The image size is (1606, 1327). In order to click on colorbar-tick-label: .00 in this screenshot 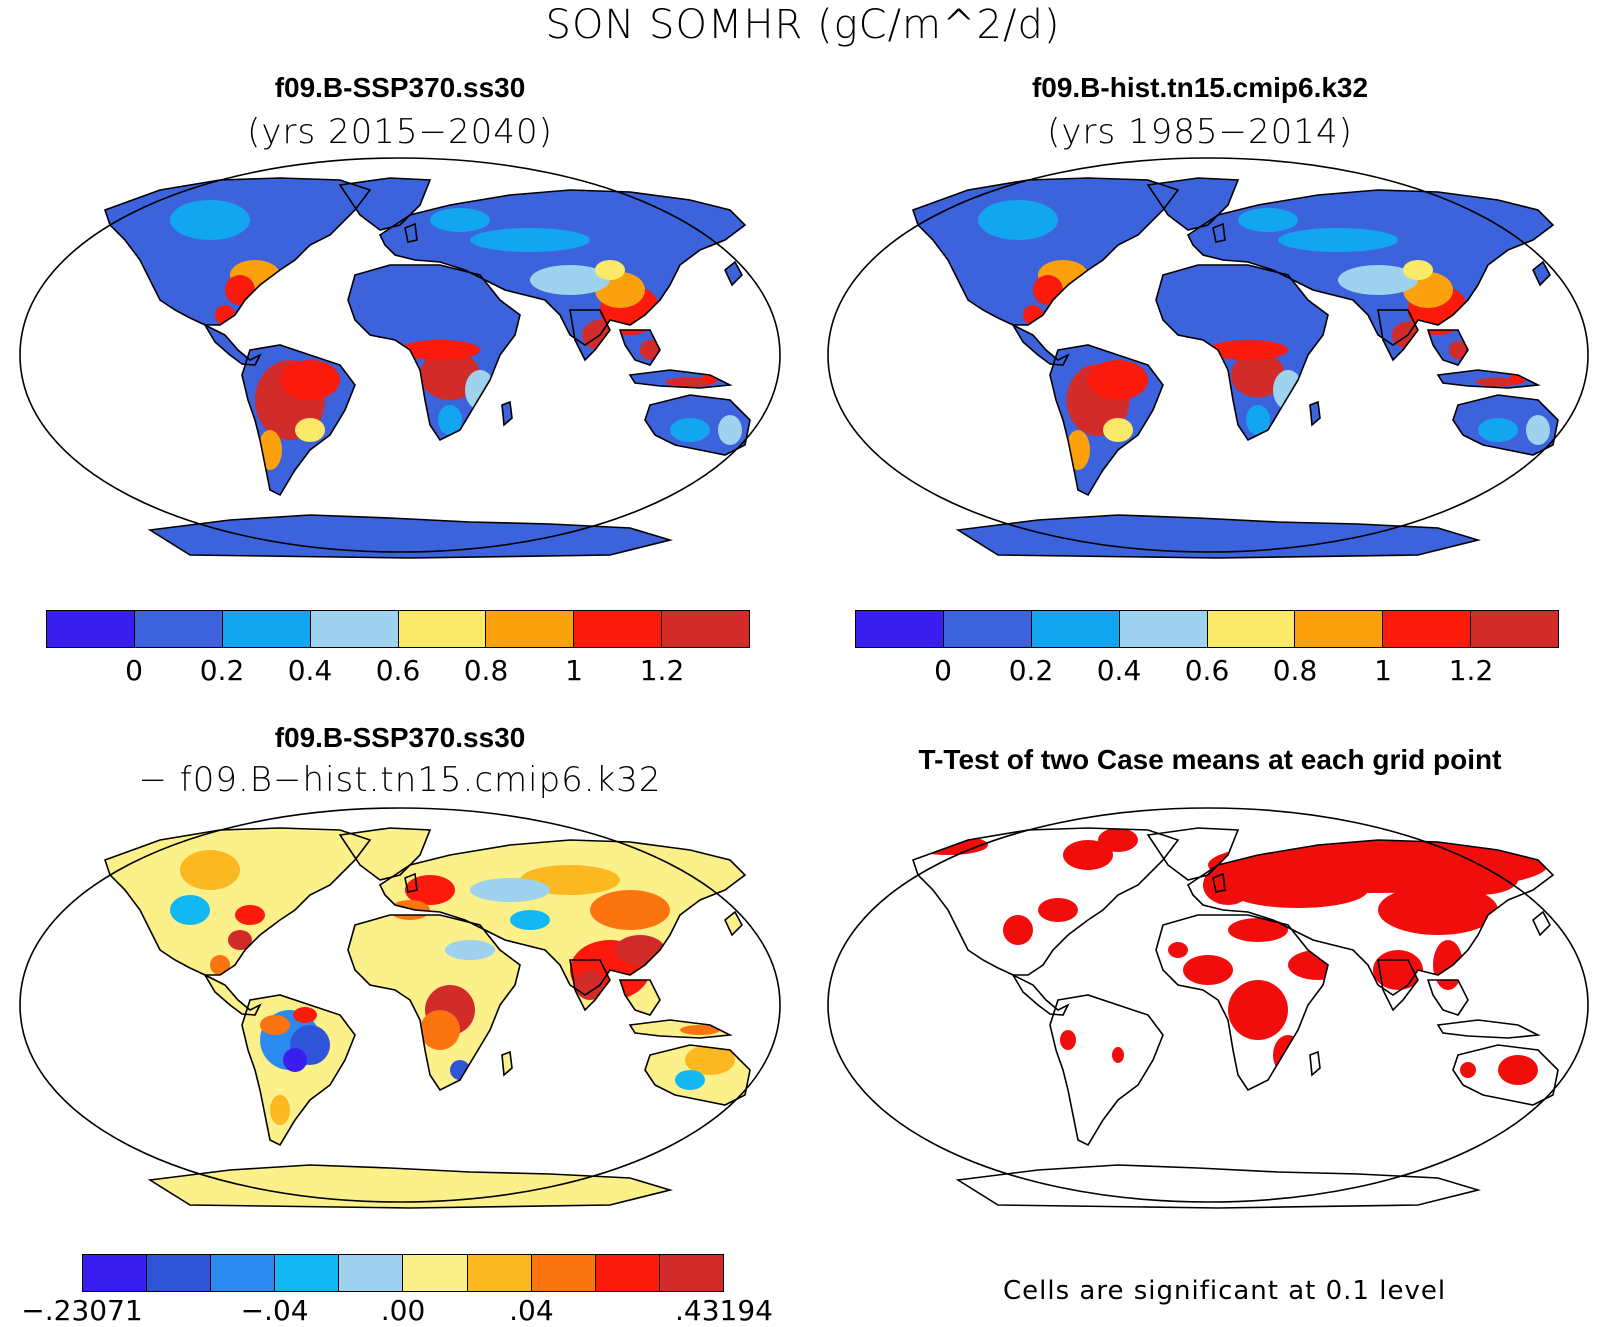, I will do `click(403, 1310)`.